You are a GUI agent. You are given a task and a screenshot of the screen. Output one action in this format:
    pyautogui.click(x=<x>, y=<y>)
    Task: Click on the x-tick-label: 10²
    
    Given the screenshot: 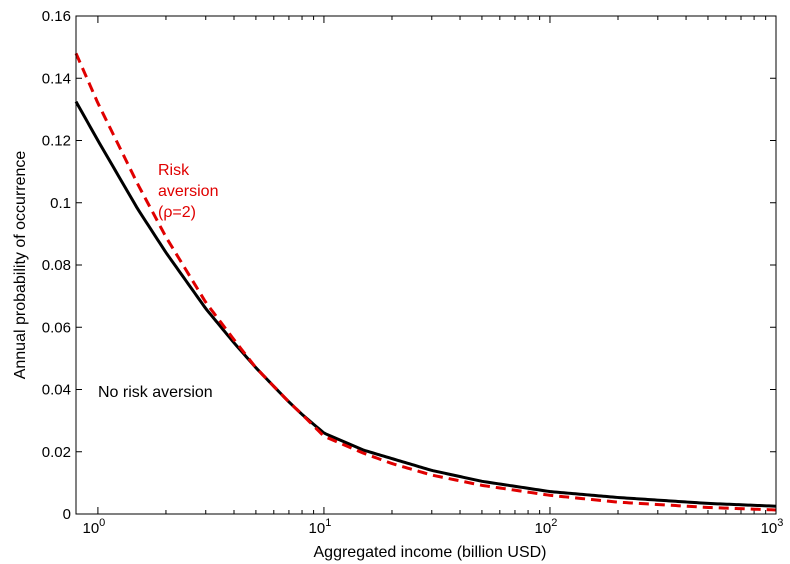 What is the action you would take?
    pyautogui.click(x=546, y=527)
    